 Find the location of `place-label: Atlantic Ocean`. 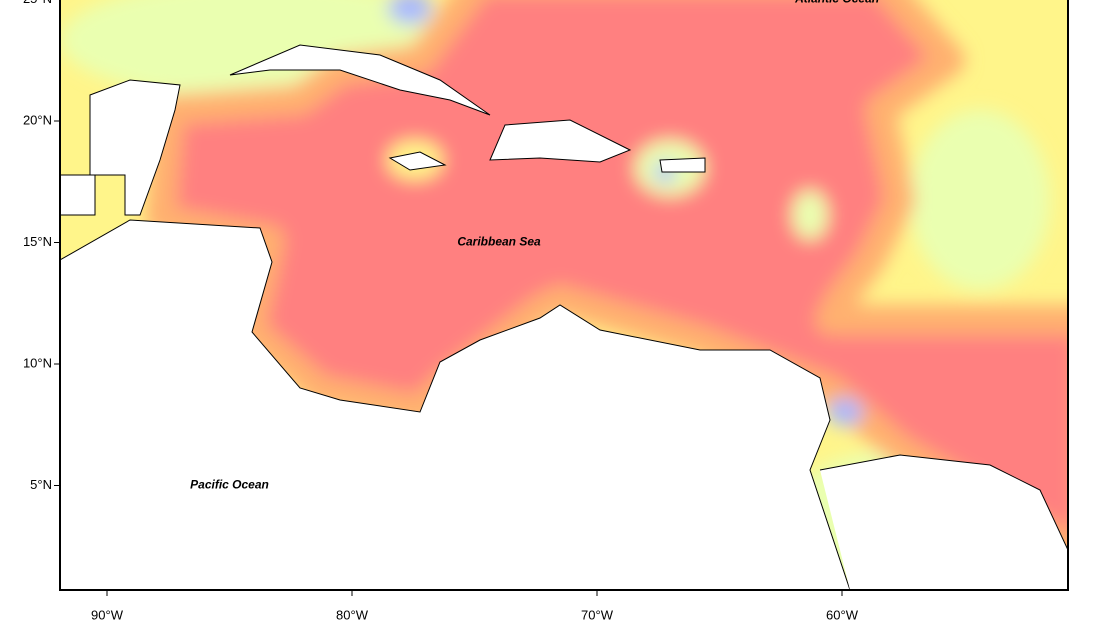

place-label: Atlantic Ocean is located at coordinates (836, 3).